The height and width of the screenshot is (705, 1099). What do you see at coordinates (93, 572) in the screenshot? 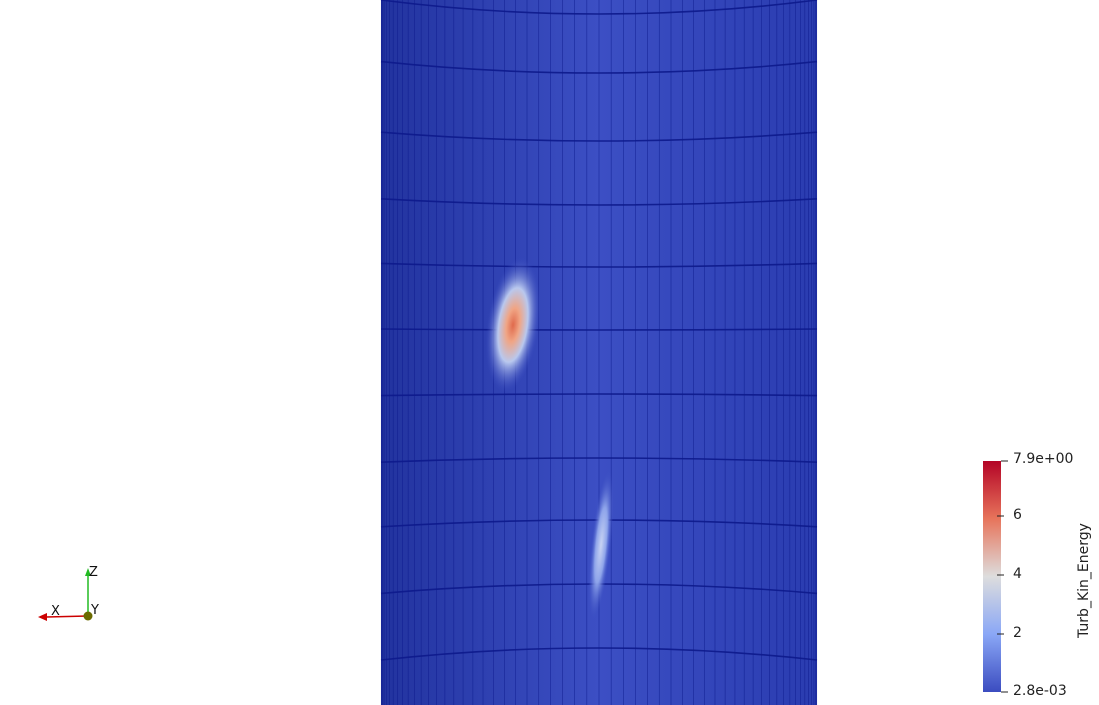
I see `z-axis-label: Z` at bounding box center [93, 572].